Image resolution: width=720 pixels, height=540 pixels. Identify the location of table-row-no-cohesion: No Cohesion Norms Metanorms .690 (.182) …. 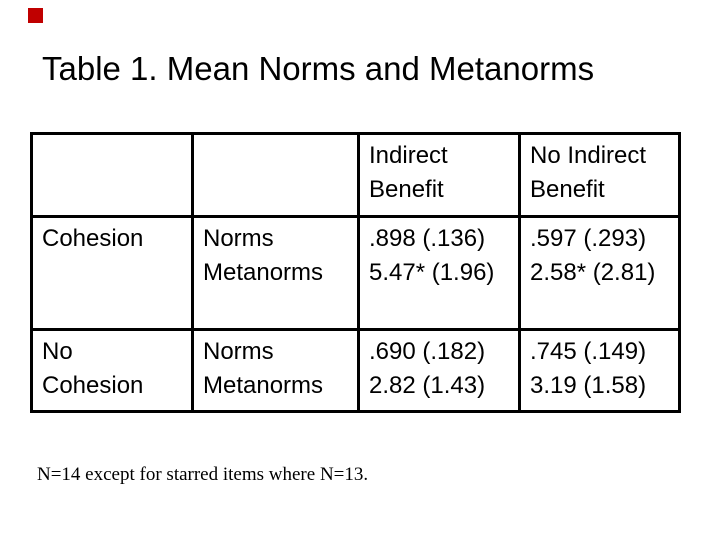
(355, 370).